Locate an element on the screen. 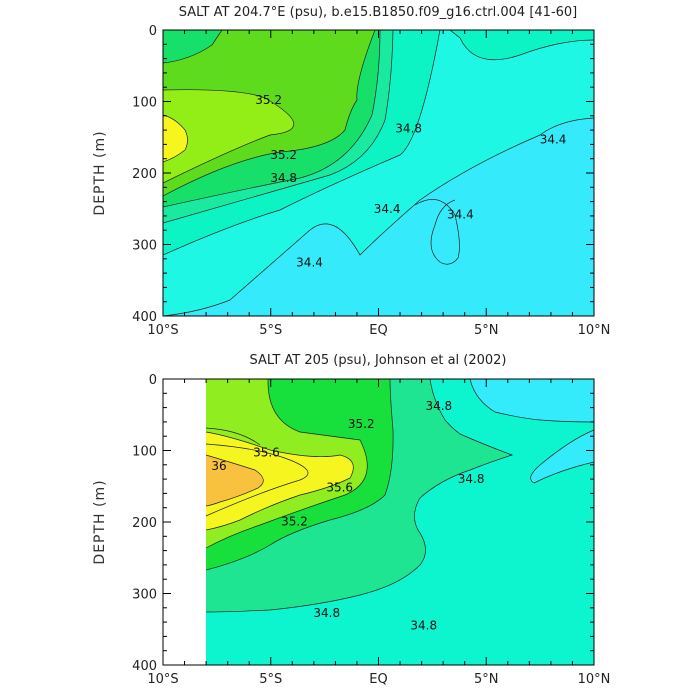 The image size is (700, 700). panel-obs-contour-labels: 35.2 34.8 35.6 36 35.6 35.2 34.8 34.8 34.8 is located at coordinates (347, 516).